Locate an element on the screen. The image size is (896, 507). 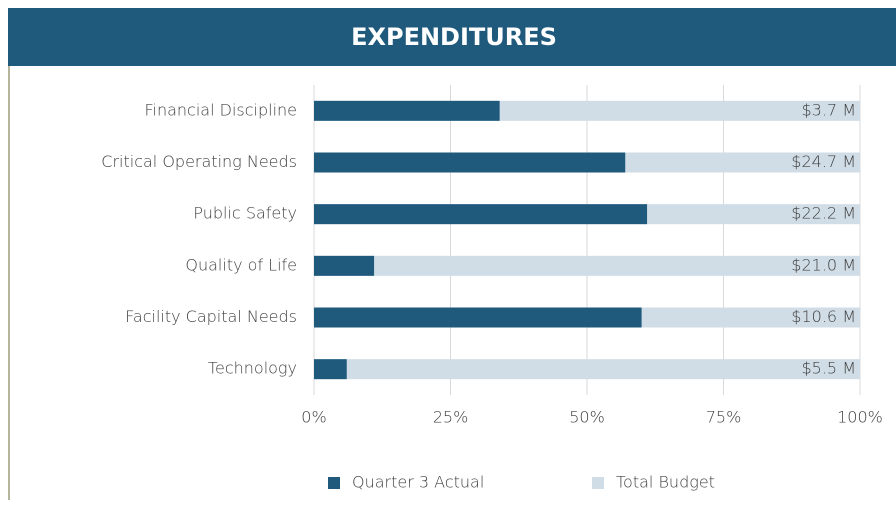
legend-label: Quarter 3 Actual is located at coordinates (418, 482).